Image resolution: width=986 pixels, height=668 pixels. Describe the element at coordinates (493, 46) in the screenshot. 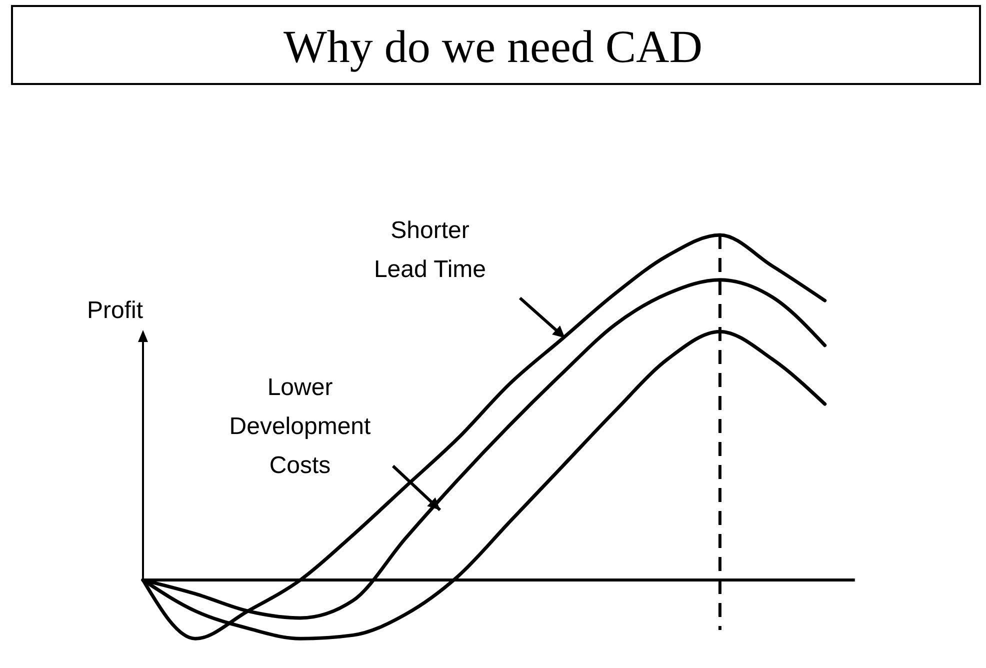

I see `chart-title: Why do we need CAD` at that location.